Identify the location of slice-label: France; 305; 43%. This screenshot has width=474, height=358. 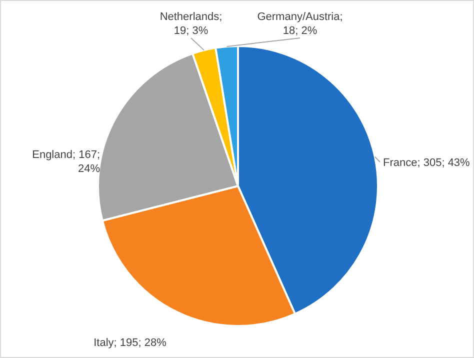
(426, 163).